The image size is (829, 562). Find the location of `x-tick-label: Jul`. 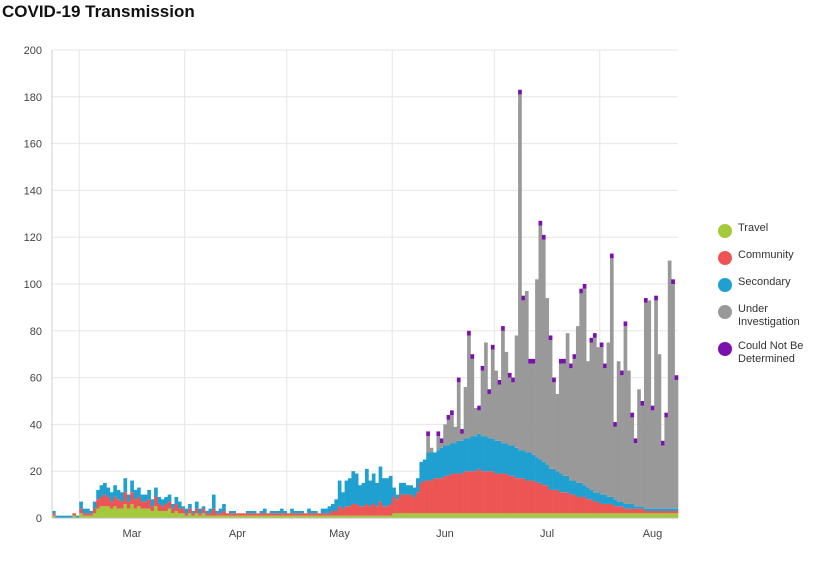

x-tick-label: Jul is located at coordinates (547, 534).